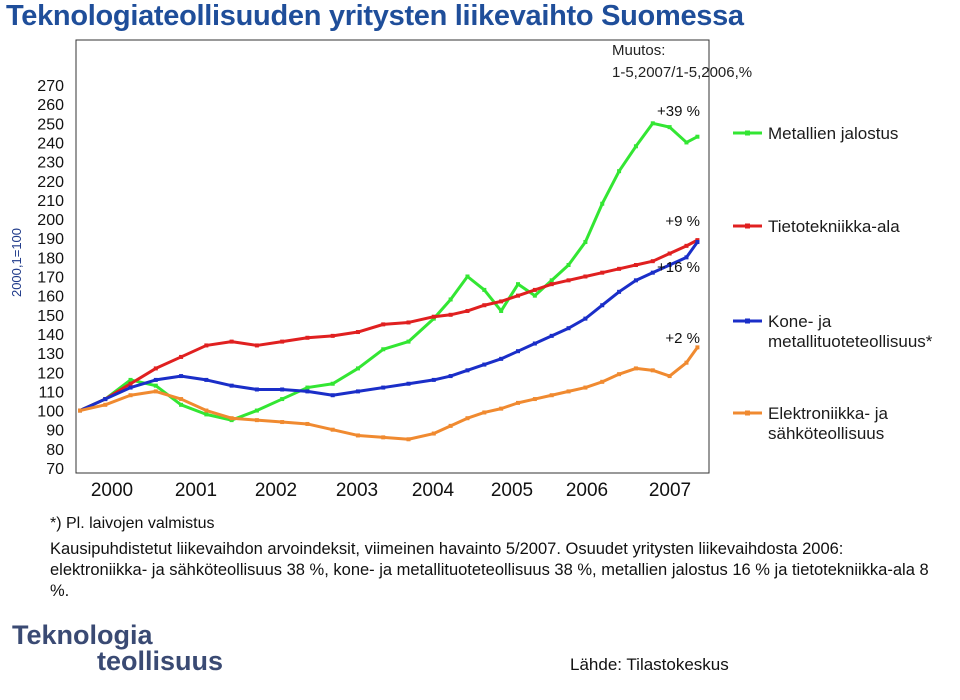  What do you see at coordinates (50, 335) in the screenshot?
I see `y-tick-140: 140` at bounding box center [50, 335].